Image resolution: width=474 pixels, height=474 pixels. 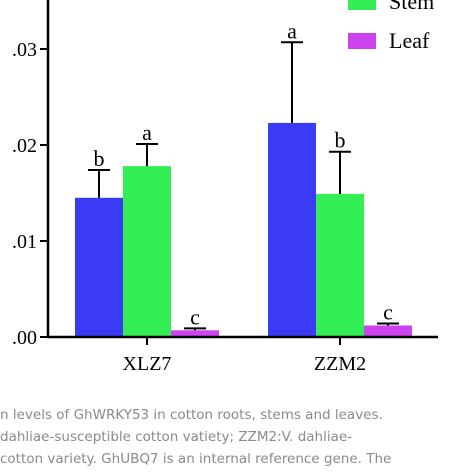 What do you see at coordinates (195, 333) in the screenshot?
I see `bar-leaf-xlz7` at bounding box center [195, 333].